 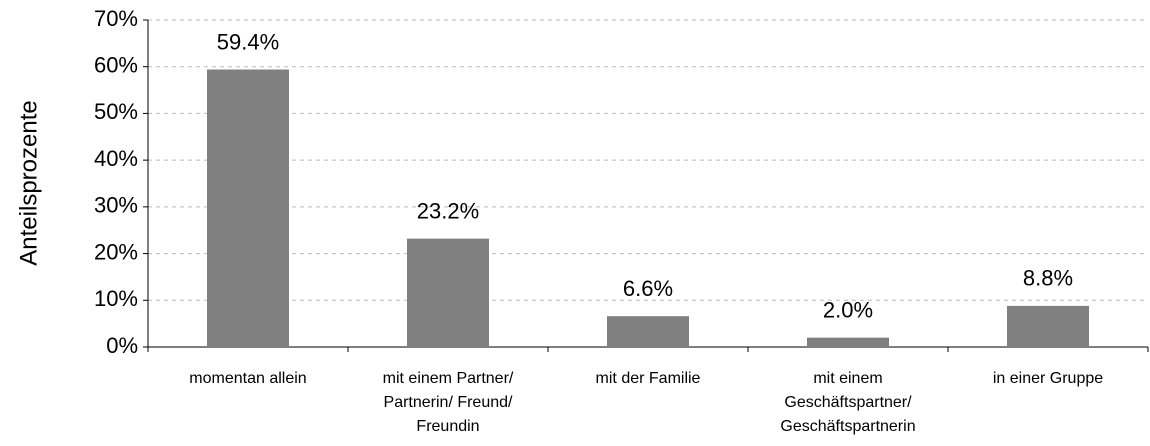 I want to click on value-label: 6.6%, so click(x=648, y=288).